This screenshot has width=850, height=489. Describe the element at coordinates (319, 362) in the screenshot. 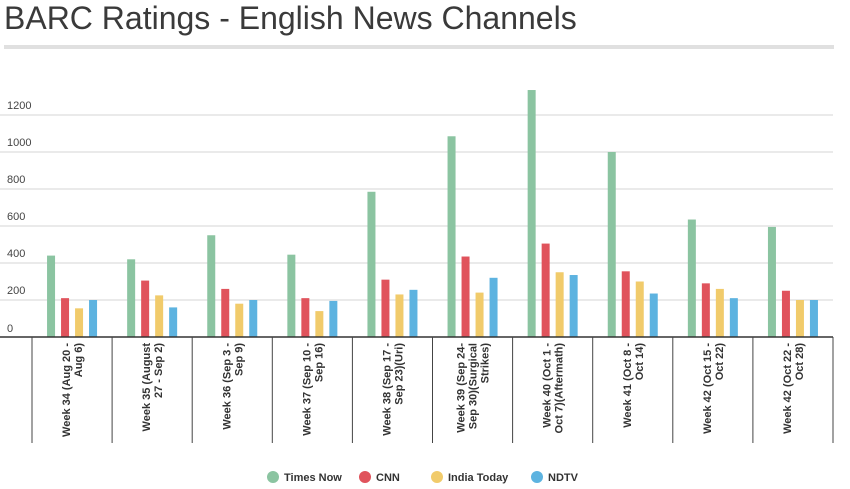

I see `x-tick-label-line: Sep 16)` at that location.